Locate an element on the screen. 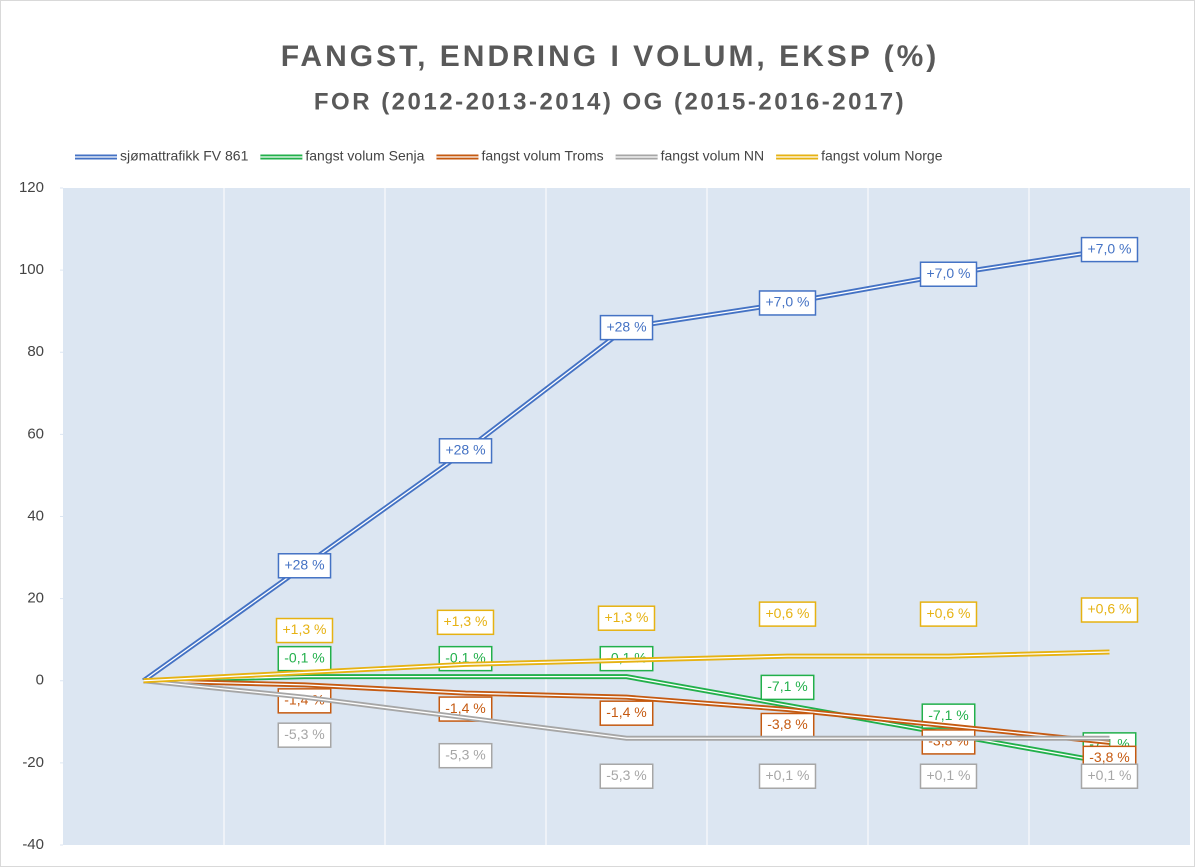  y-tick-label: 80 is located at coordinates (35, 351).